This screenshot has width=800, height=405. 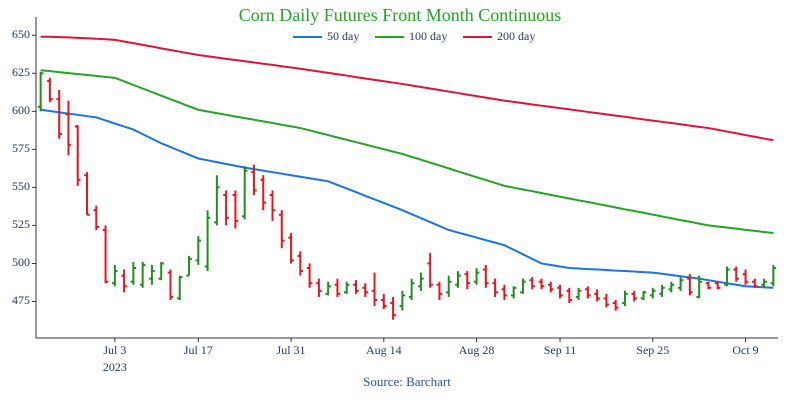 What do you see at coordinates (21, 34) in the screenshot?
I see `y-tick-label: 650` at bounding box center [21, 34].